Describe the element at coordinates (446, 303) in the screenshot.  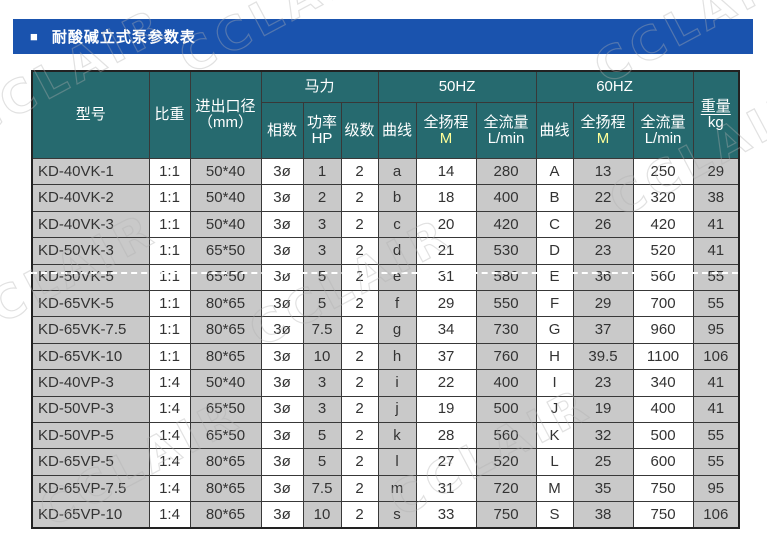
I see `cell-head-m-50hz: 29` at that location.